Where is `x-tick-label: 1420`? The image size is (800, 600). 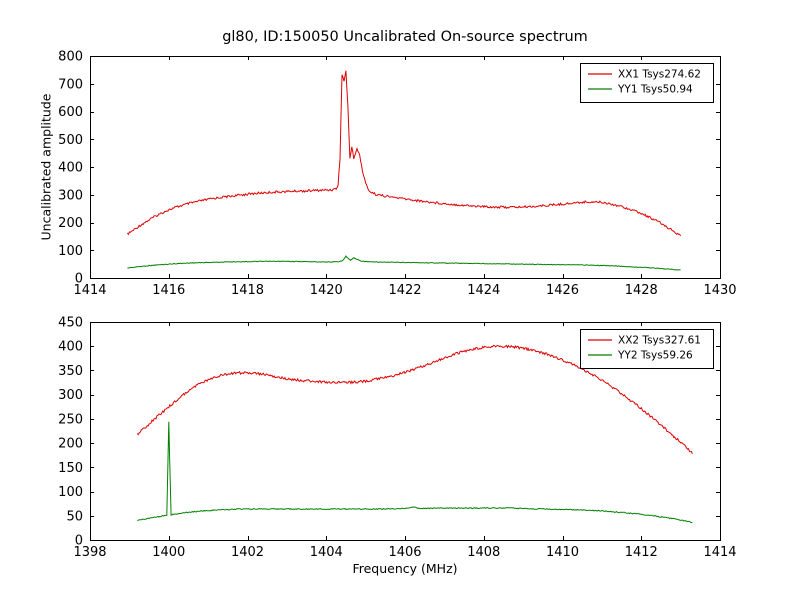 x-tick-label: 1420 is located at coordinates (326, 290).